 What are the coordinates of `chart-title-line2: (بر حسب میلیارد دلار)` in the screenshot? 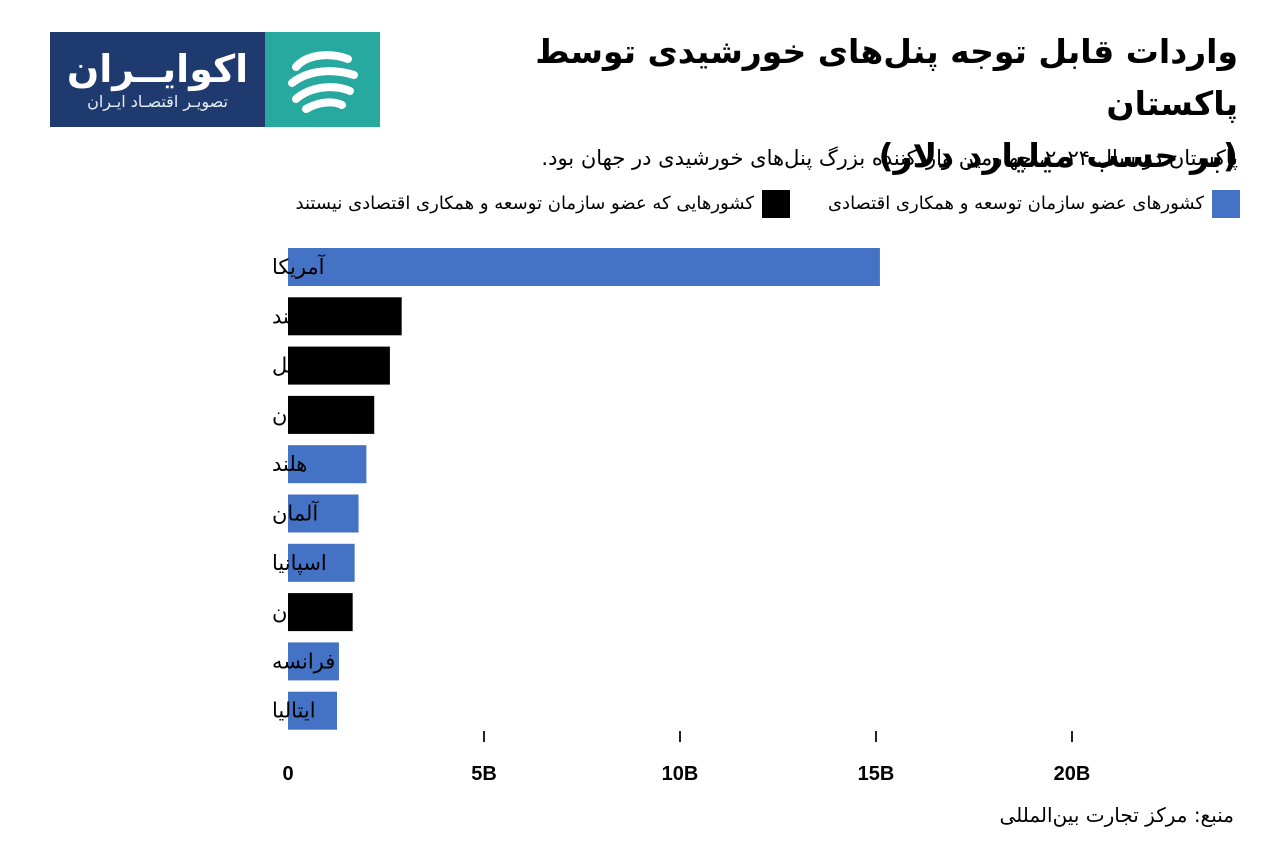 It's located at (1058, 155).